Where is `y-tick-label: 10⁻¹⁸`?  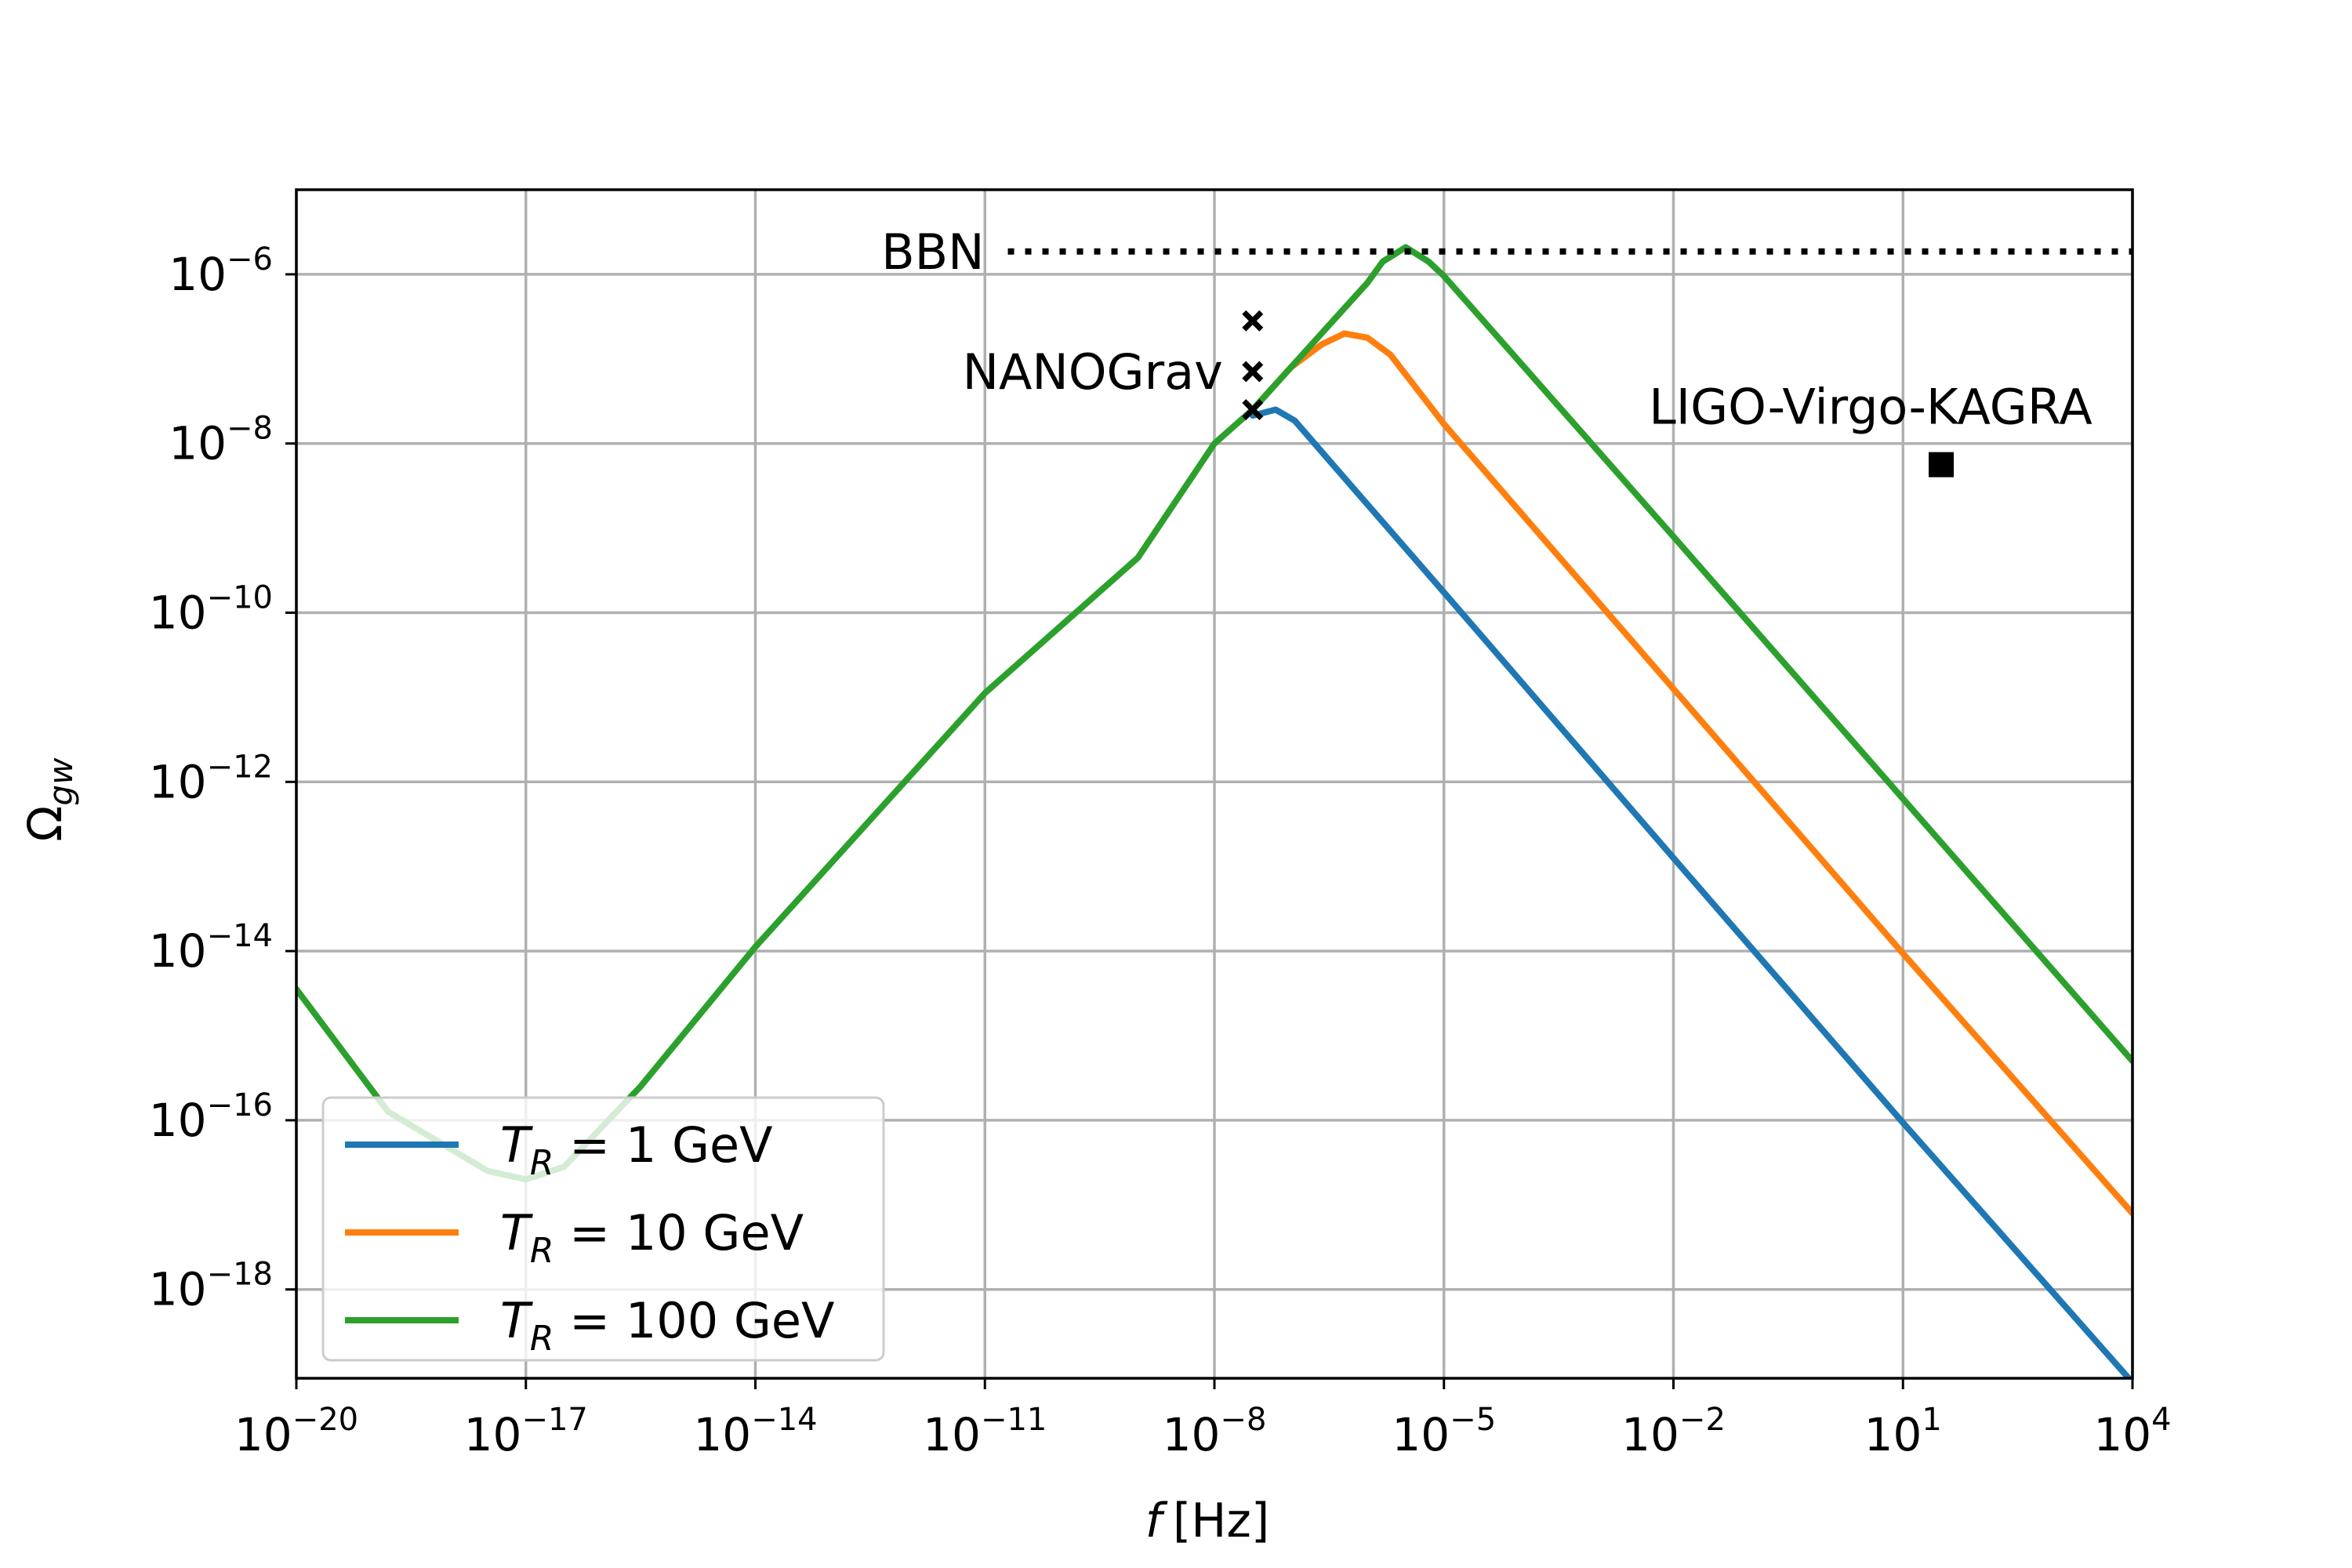
y-tick-label: 10⁻¹⁸ is located at coordinates (211, 1286).